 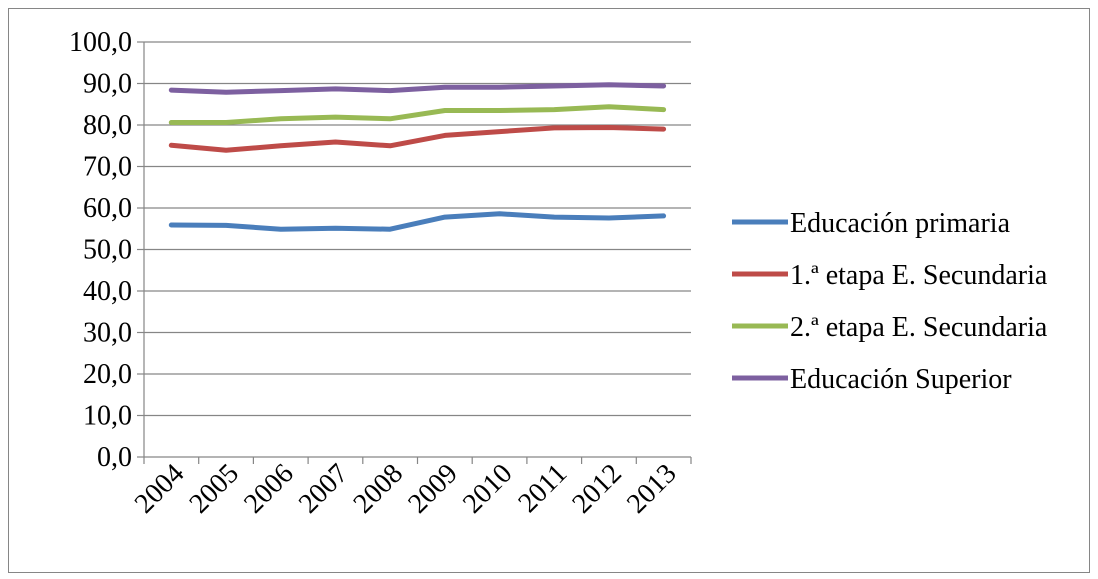 I want to click on x-tick-label: 2007, so click(x=324, y=489).